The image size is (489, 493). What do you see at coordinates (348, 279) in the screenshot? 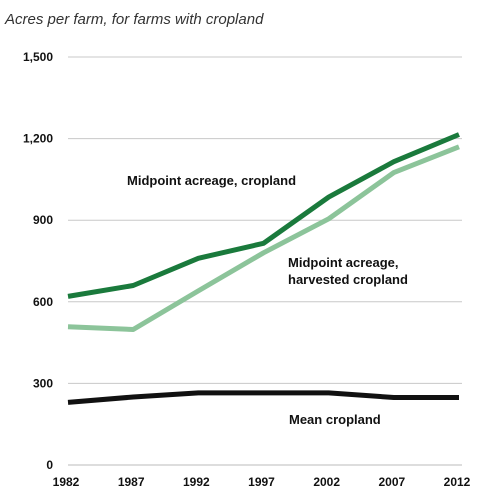
I see `annotation-midpoint_harvested: harvested cropland` at bounding box center [348, 279].